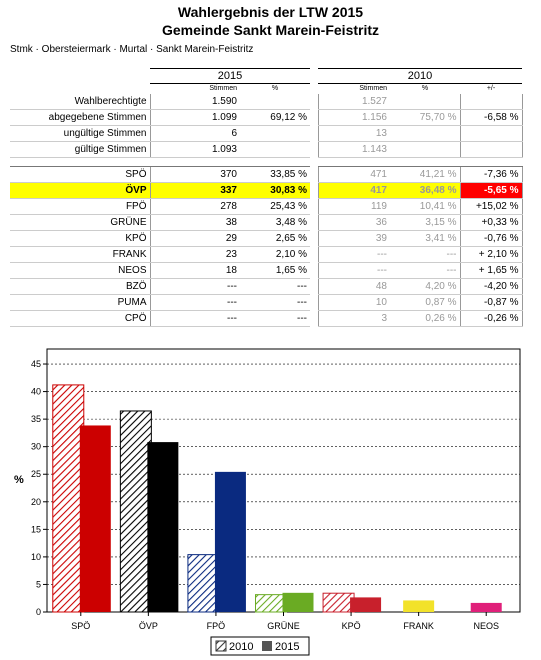  Describe the element at coordinates (425, 206) in the screenshot. I see `pct-2010: 10,41 %` at that location.